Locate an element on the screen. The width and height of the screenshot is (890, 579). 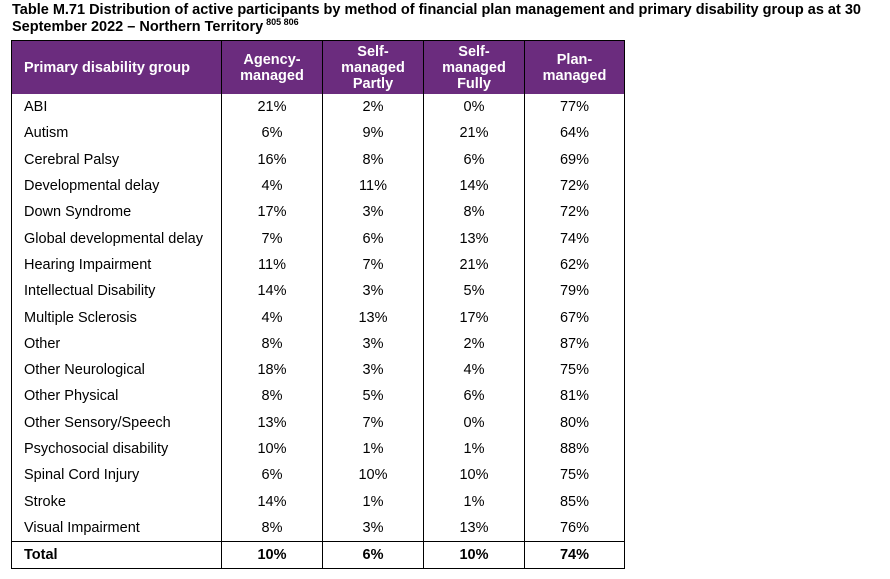
row-label: Visual Impairment is located at coordinates (116, 528).